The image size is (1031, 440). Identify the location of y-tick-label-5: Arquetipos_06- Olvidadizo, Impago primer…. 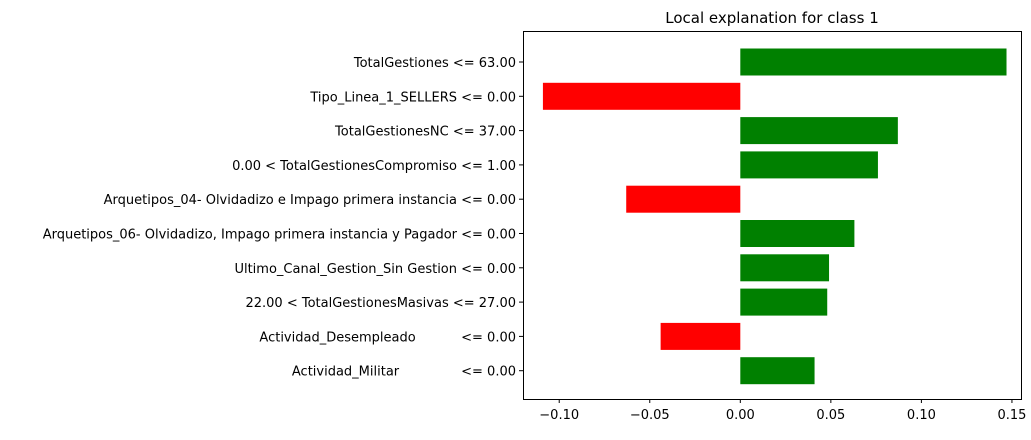
(279, 235).